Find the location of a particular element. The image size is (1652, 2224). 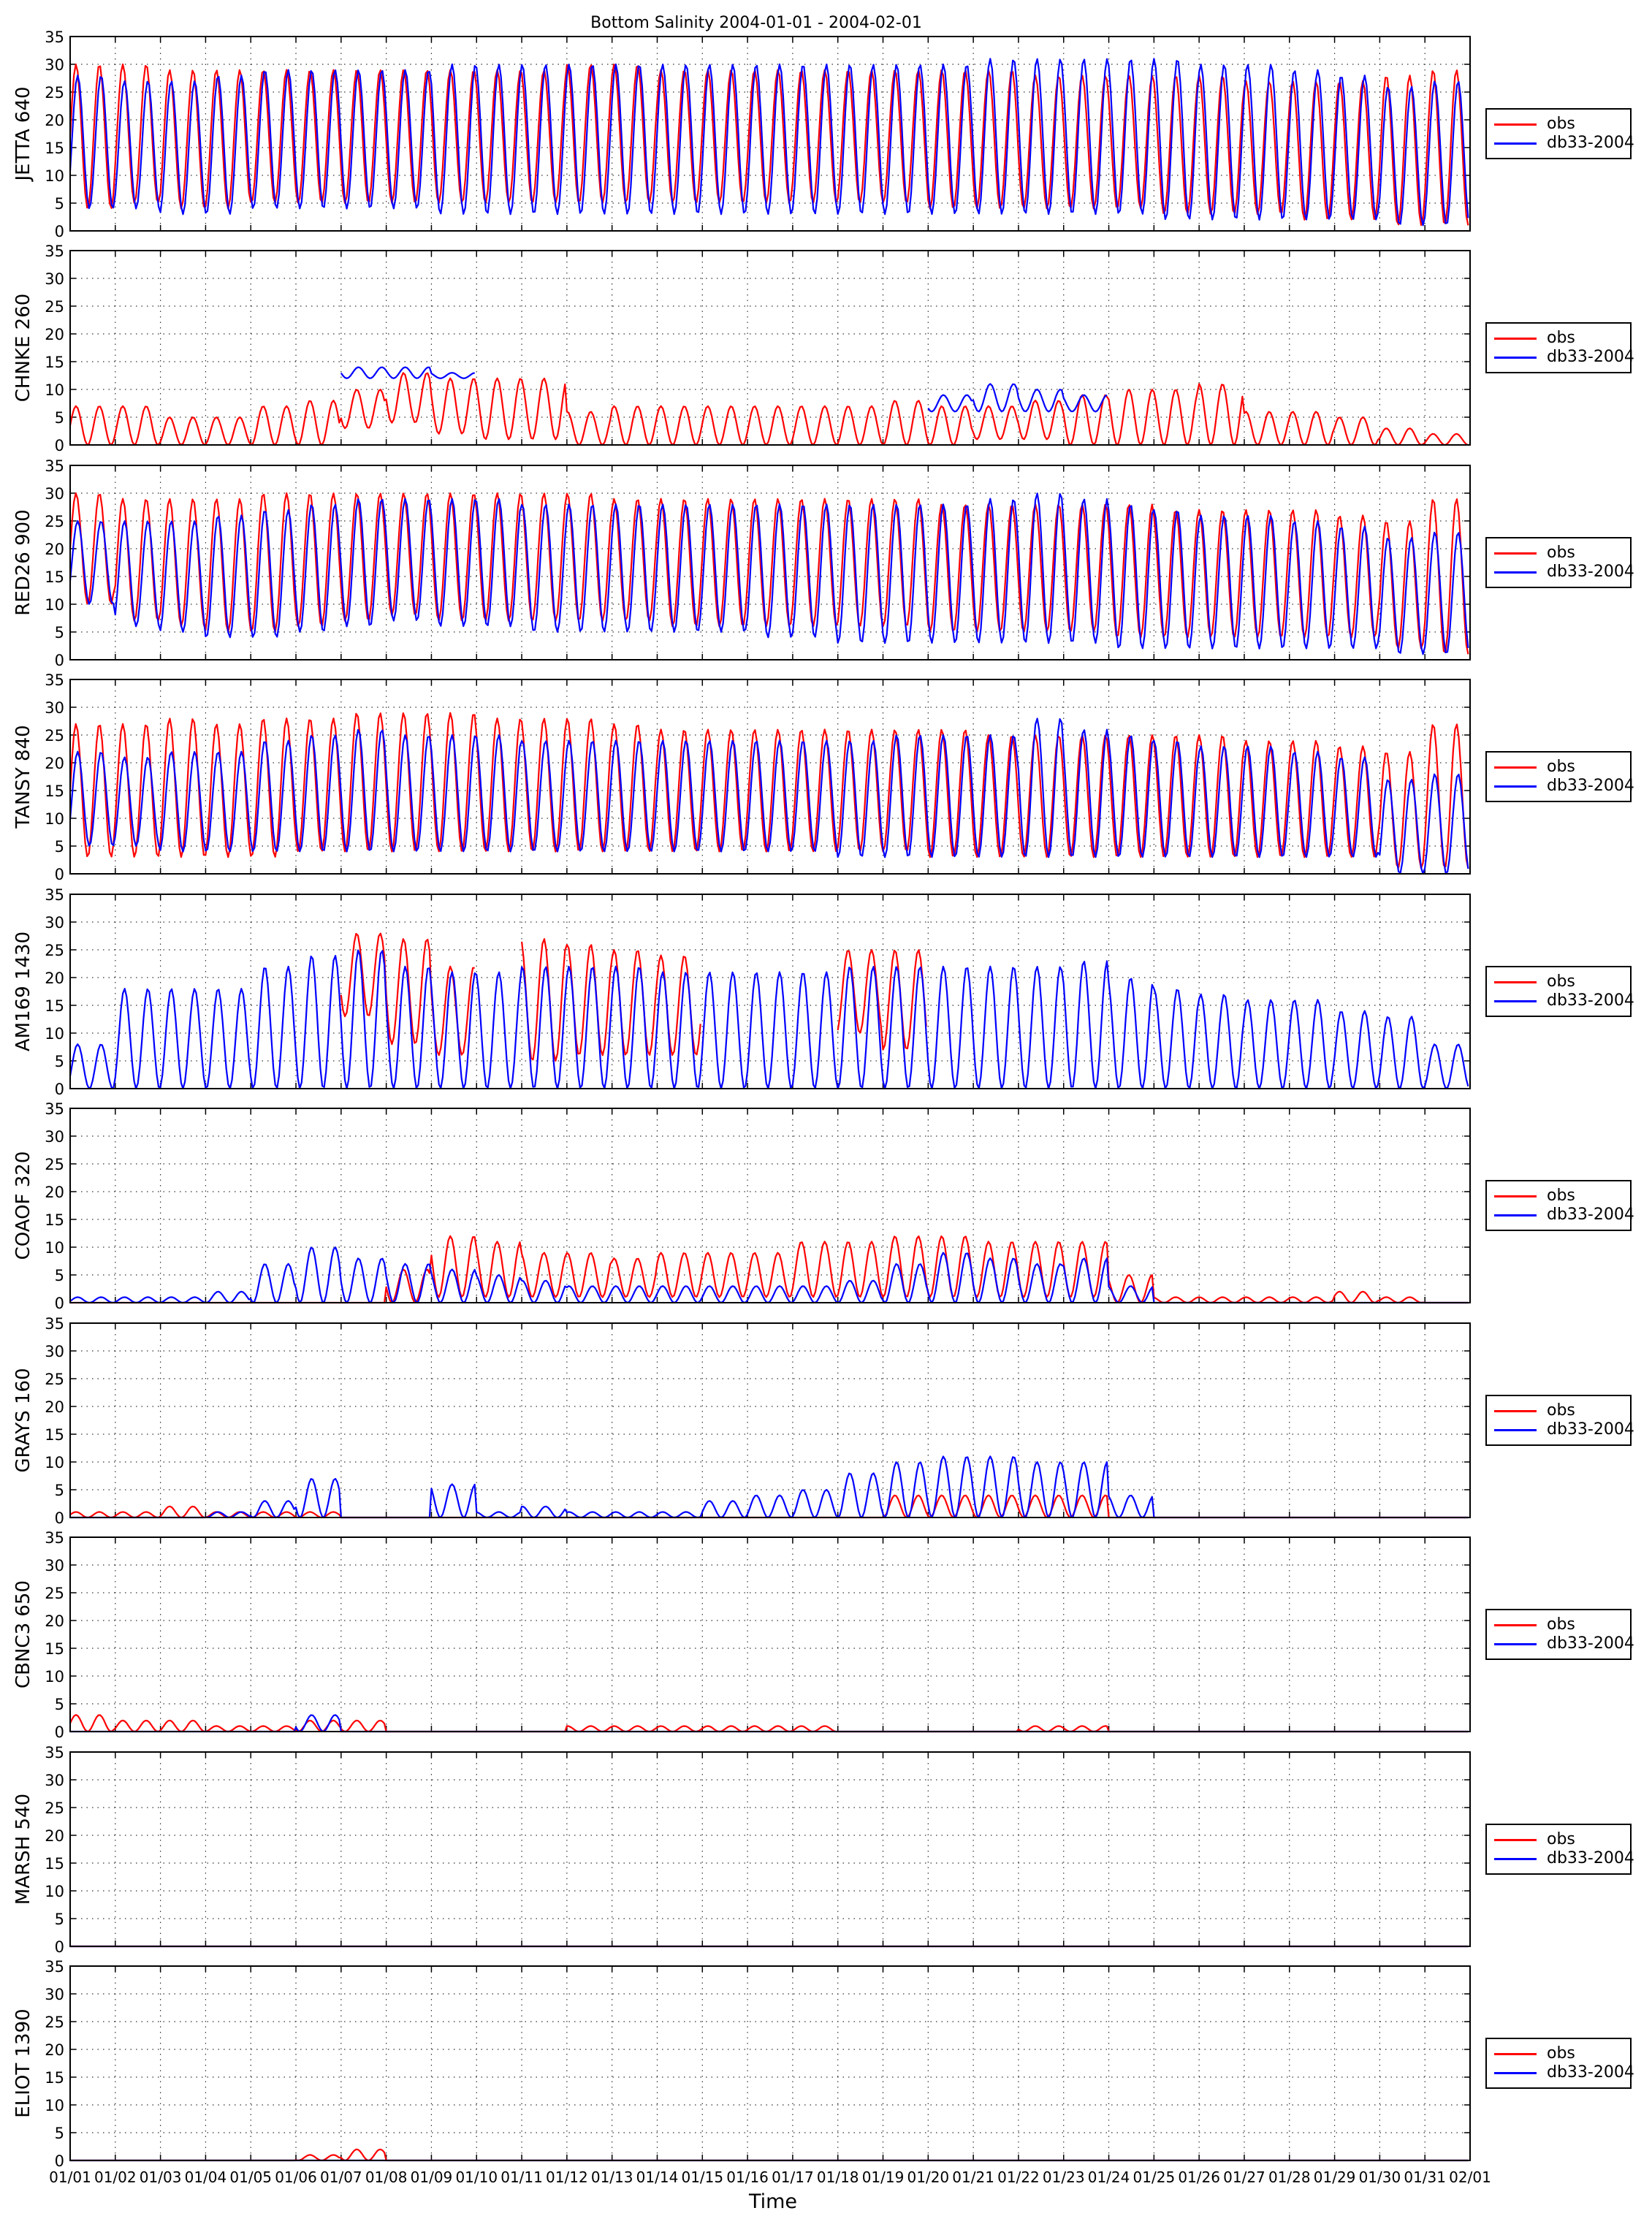

x-tick-label: 01/03 is located at coordinates (161, 2177).